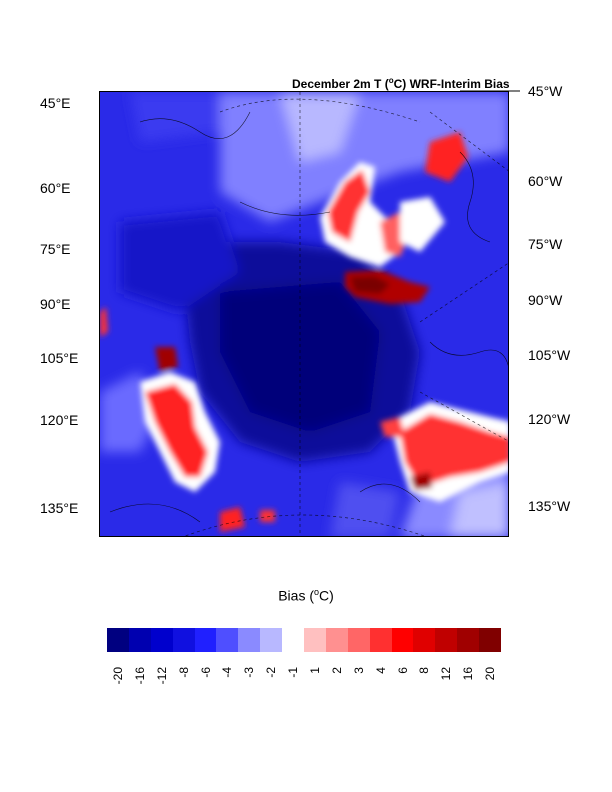 This screenshot has width=612, height=792. What do you see at coordinates (401, 83) in the screenshot?
I see `map-title: December 2m T (oC) WRF-Interim Bias` at bounding box center [401, 83].